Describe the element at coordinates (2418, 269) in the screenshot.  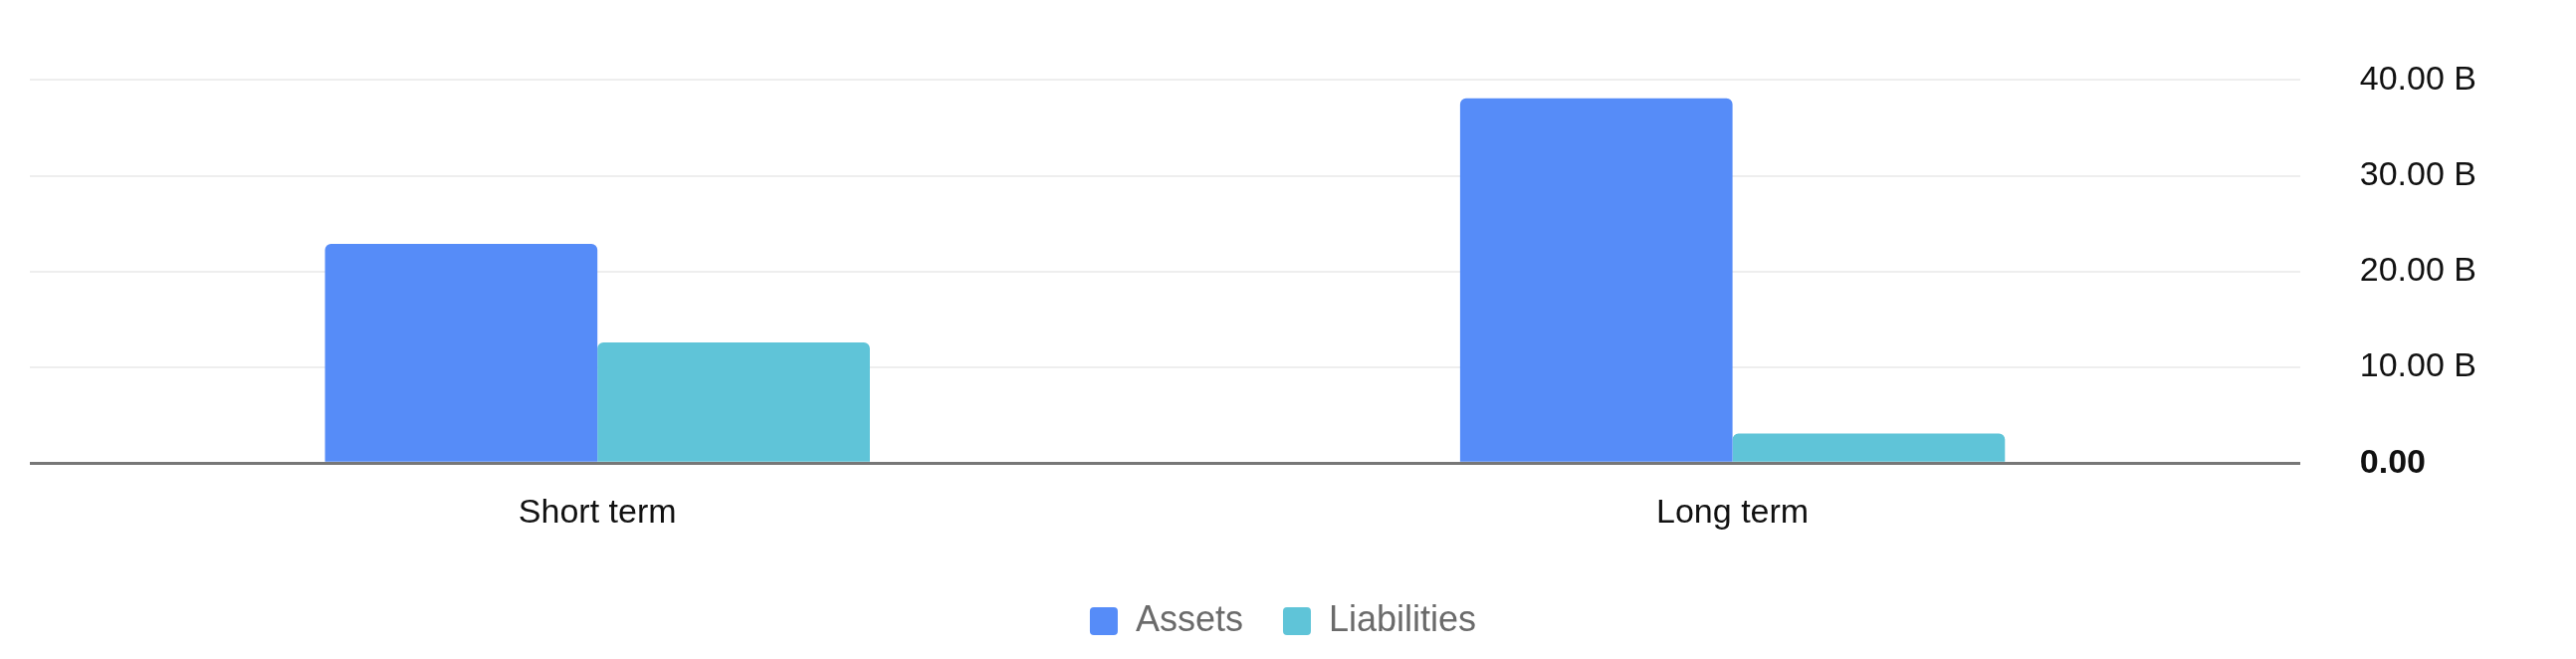
I see `y-tick-label: 20.00 B` at that location.